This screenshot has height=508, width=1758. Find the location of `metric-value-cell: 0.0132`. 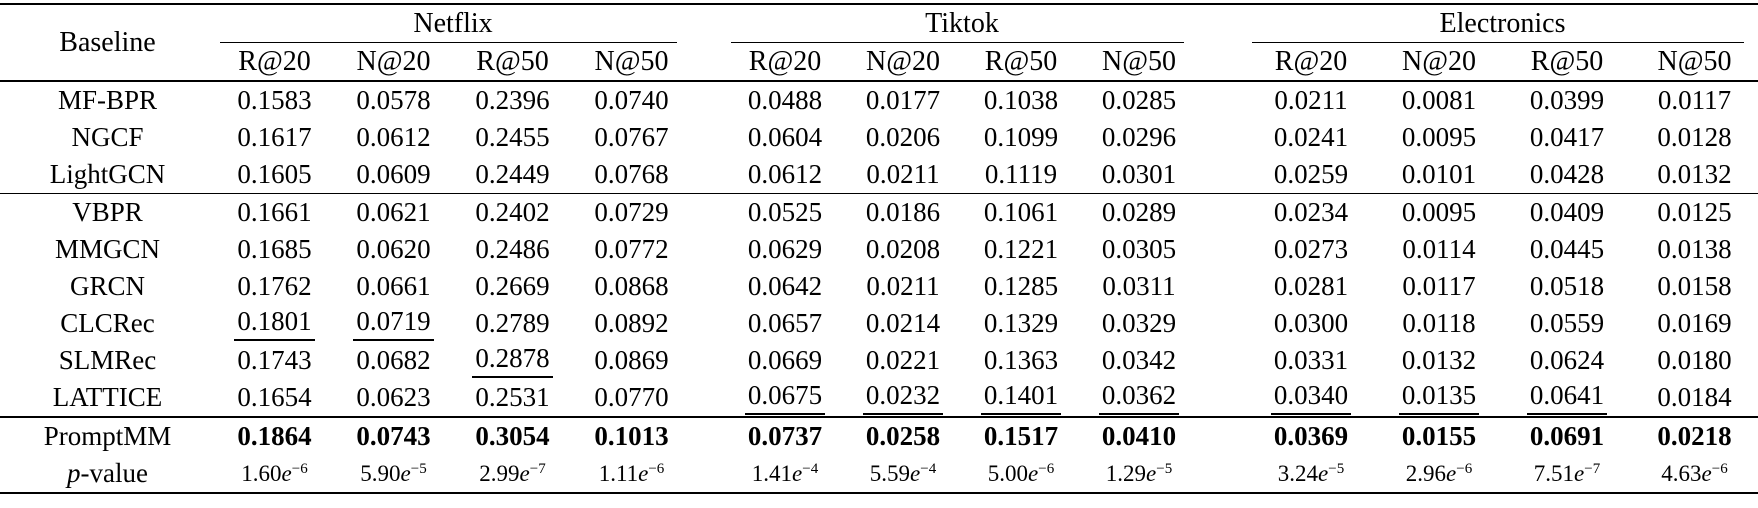

metric-value-cell: 0.0132 is located at coordinates (1439, 360).